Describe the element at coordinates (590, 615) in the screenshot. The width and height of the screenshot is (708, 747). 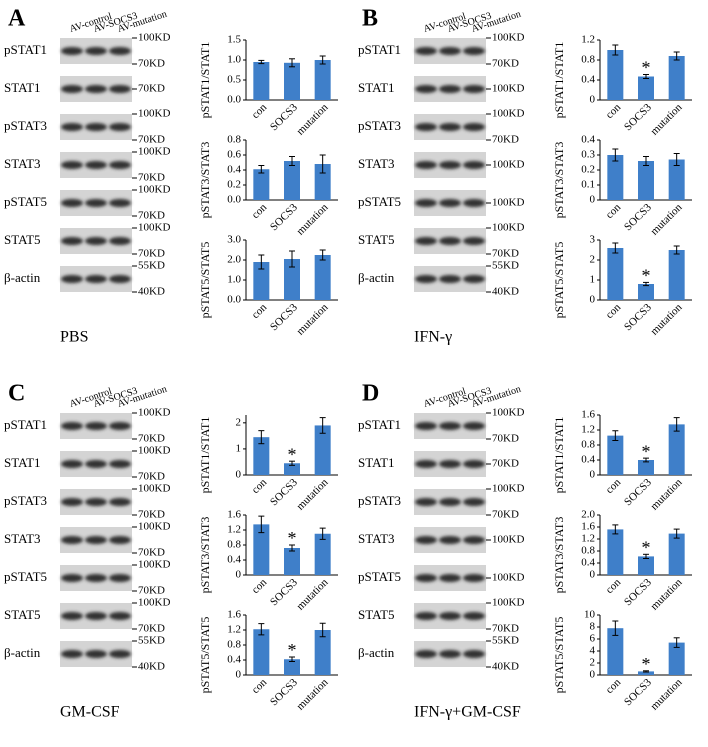
I see `y-tick-label: 10` at that location.